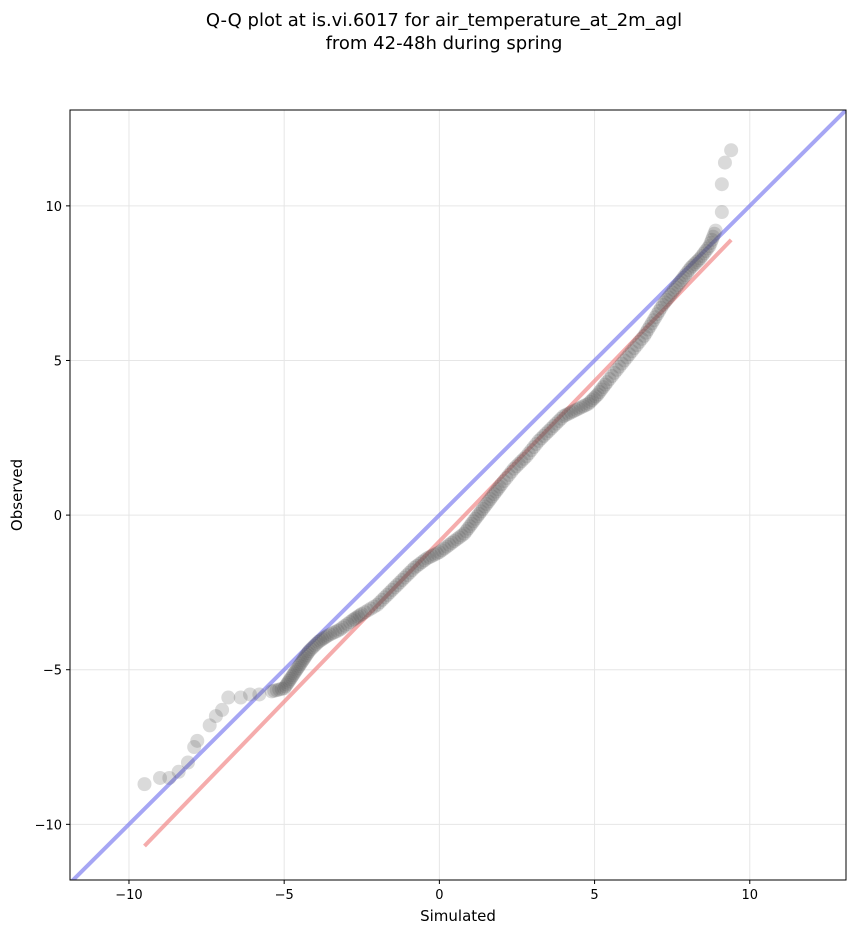 This screenshot has height=934, width=854. What do you see at coordinates (750, 895) in the screenshot?
I see `x-tick-label-4: 10` at bounding box center [750, 895].